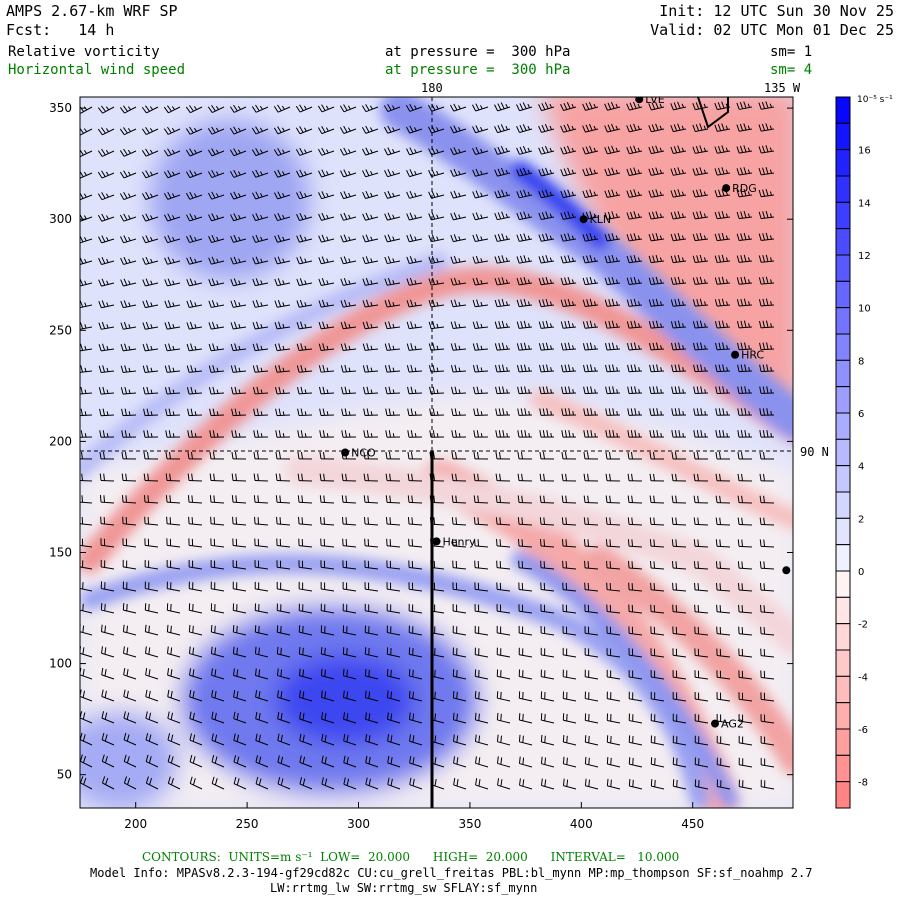 This screenshot has width=900, height=900. Describe the element at coordinates (861, 414) in the screenshot. I see `colorbar-label: 6` at that location.